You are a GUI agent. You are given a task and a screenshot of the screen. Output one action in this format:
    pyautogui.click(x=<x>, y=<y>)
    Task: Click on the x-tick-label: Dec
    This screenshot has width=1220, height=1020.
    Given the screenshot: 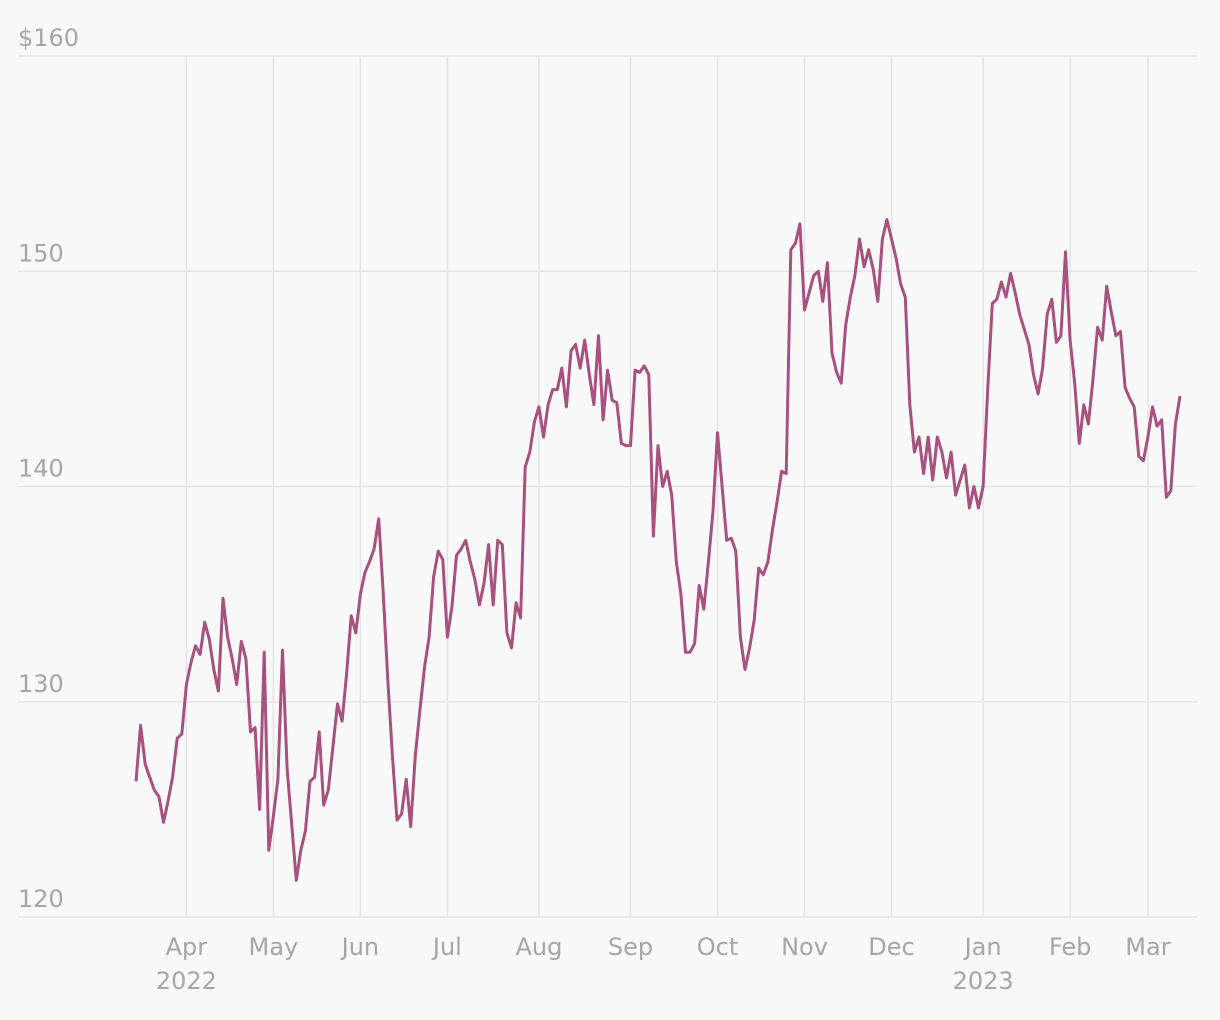 What is the action you would take?
    pyautogui.click(x=891, y=947)
    